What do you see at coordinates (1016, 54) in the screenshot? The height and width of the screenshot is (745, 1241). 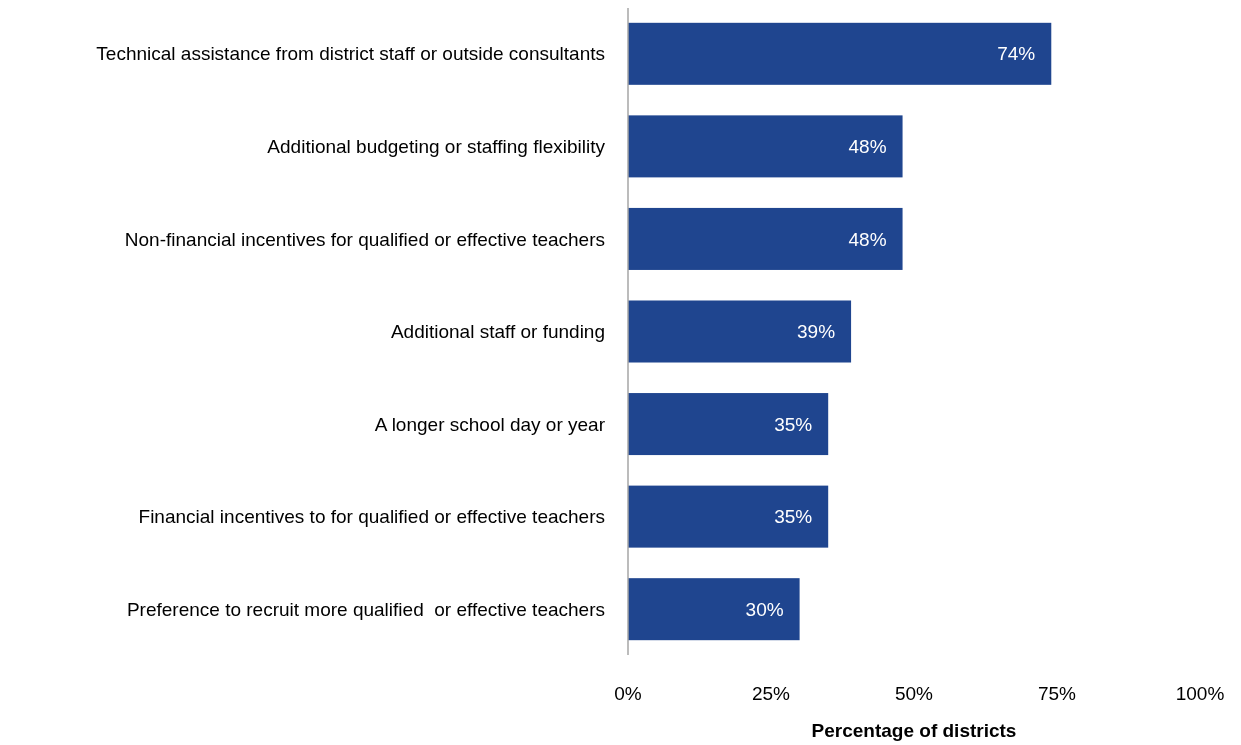 I see `data-label: 74%` at bounding box center [1016, 54].